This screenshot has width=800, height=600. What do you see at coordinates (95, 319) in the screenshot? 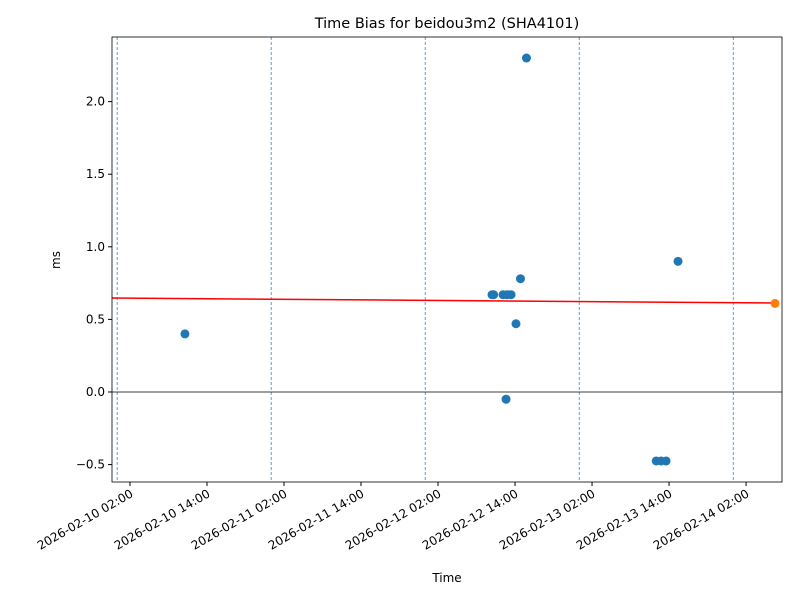
I see `y-tick-label: 0.5` at bounding box center [95, 319].